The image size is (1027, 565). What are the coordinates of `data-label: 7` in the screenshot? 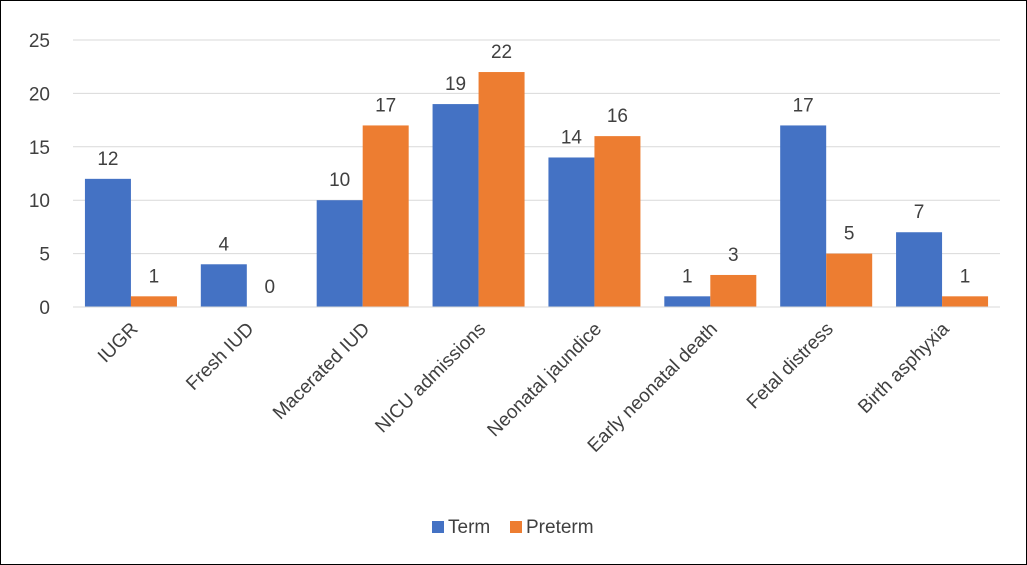 It's located at (919, 212).